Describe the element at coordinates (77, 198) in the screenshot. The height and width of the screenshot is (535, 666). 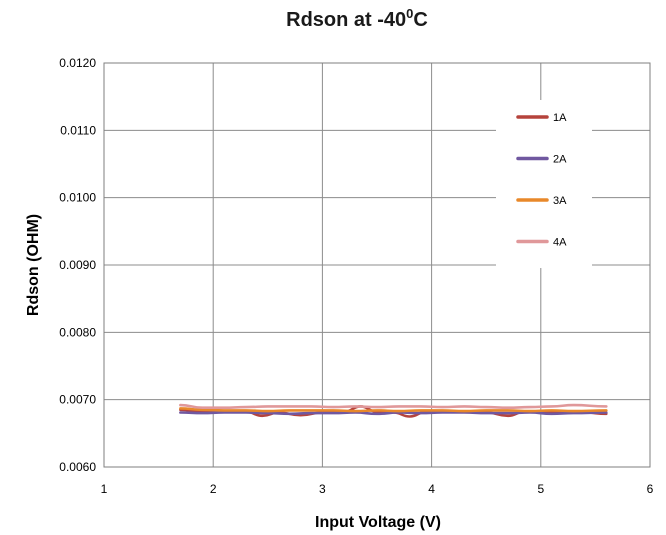
I see `y-tick-label: 0.0100` at that location.